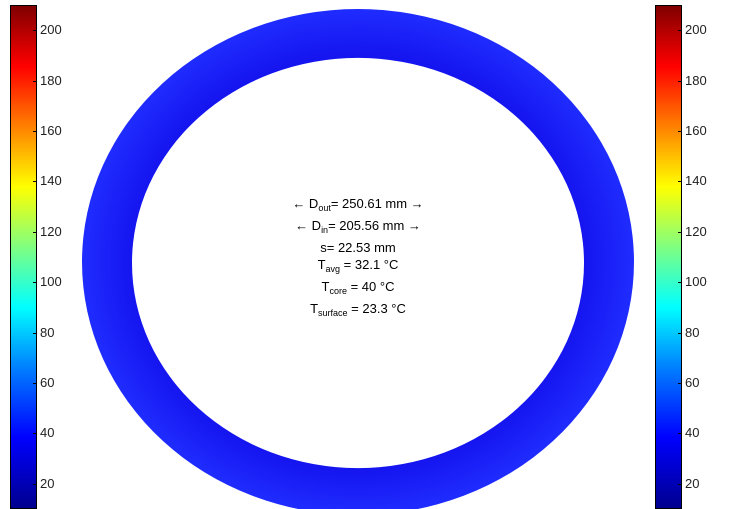 This screenshot has height=509, width=736. What do you see at coordinates (358, 265) in the screenshot?
I see `t-avg-label: Tavg = 32.1 °C` at bounding box center [358, 265].